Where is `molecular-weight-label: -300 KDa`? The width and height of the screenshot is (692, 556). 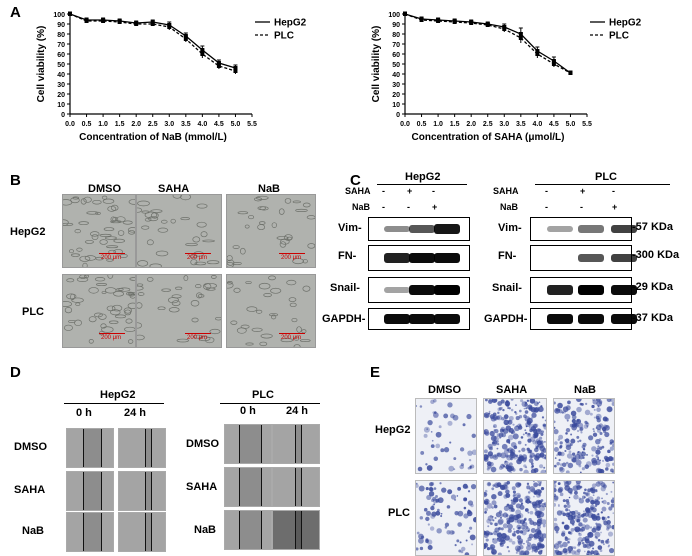 molecular-weight-label: -300 KDa is located at coordinates (656, 255).